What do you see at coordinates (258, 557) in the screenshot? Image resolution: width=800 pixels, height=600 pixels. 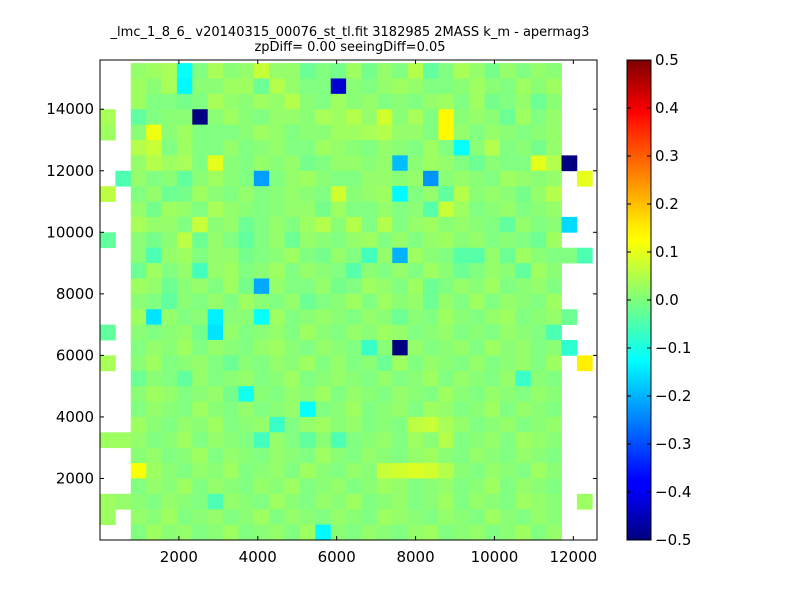 I see `x-tick-label: 4000` at bounding box center [258, 557].